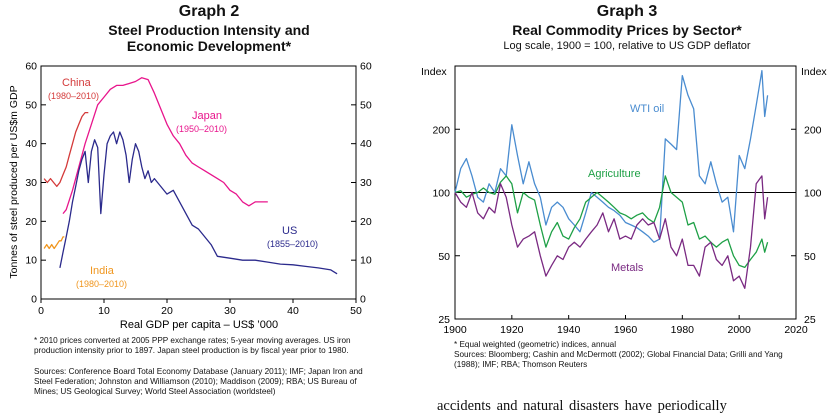 The width and height of the screenshot is (836, 415). What do you see at coordinates (611, 222) in the screenshot?
I see `agriculture-series-line` at bounding box center [611, 222].